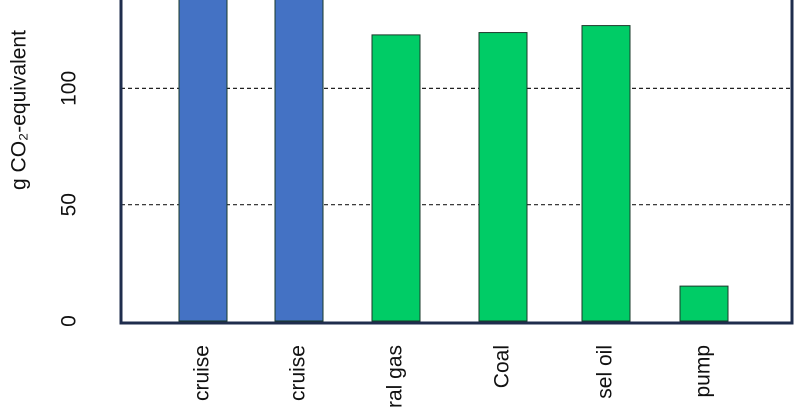  Describe the element at coordinates (605, 372) in the screenshot. I see `x-tick-label: sel oil` at that location.